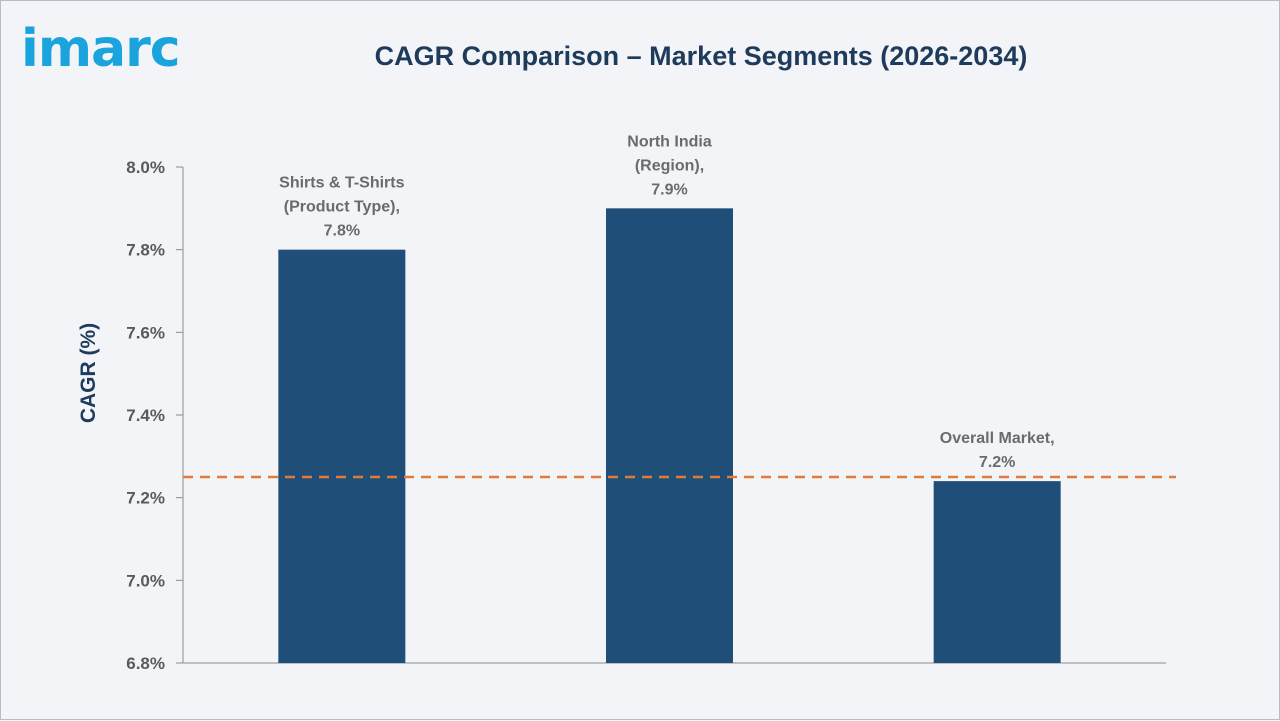  What do you see at coordinates (145, 332) in the screenshot?
I see `y-tick-label: 7.6%` at bounding box center [145, 332].